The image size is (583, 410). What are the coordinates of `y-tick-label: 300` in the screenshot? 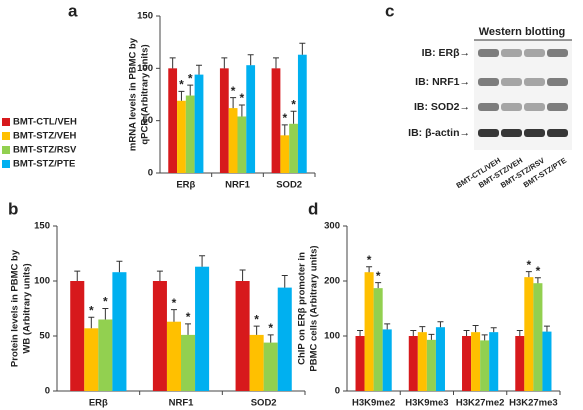 It's located at (332, 226).